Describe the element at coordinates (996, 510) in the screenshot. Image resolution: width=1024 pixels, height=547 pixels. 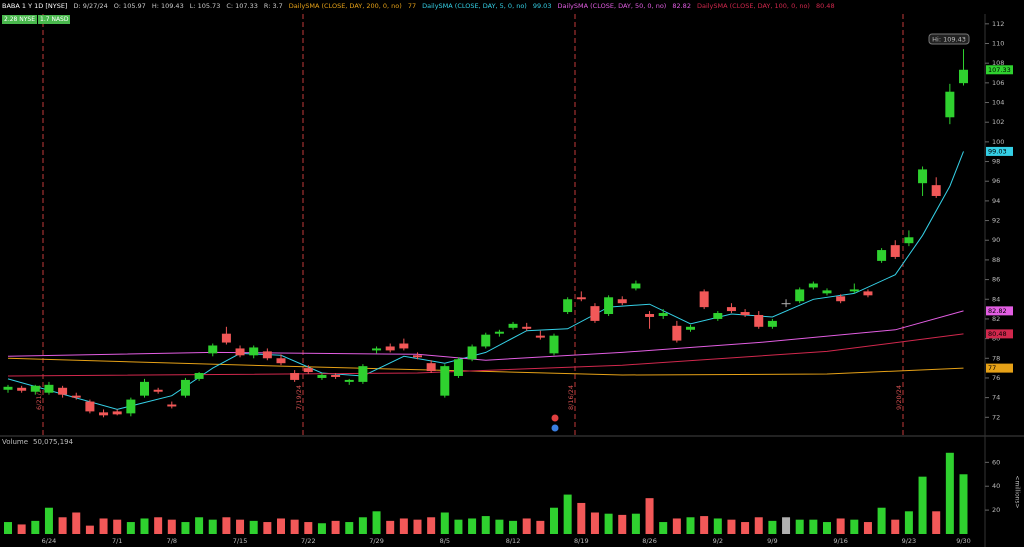
I see `volume-y-tick-label: 20` at that location.